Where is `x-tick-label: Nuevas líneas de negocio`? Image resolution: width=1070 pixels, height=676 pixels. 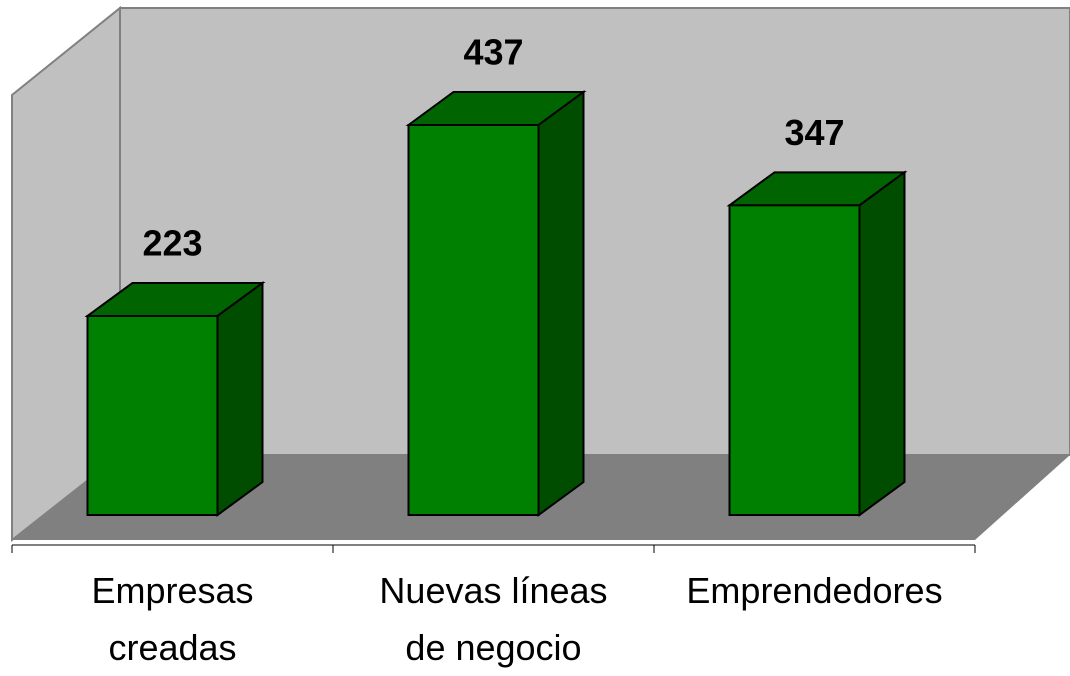 x-tick-label: Nuevas líneas de negocio is located at coordinates (493, 619).